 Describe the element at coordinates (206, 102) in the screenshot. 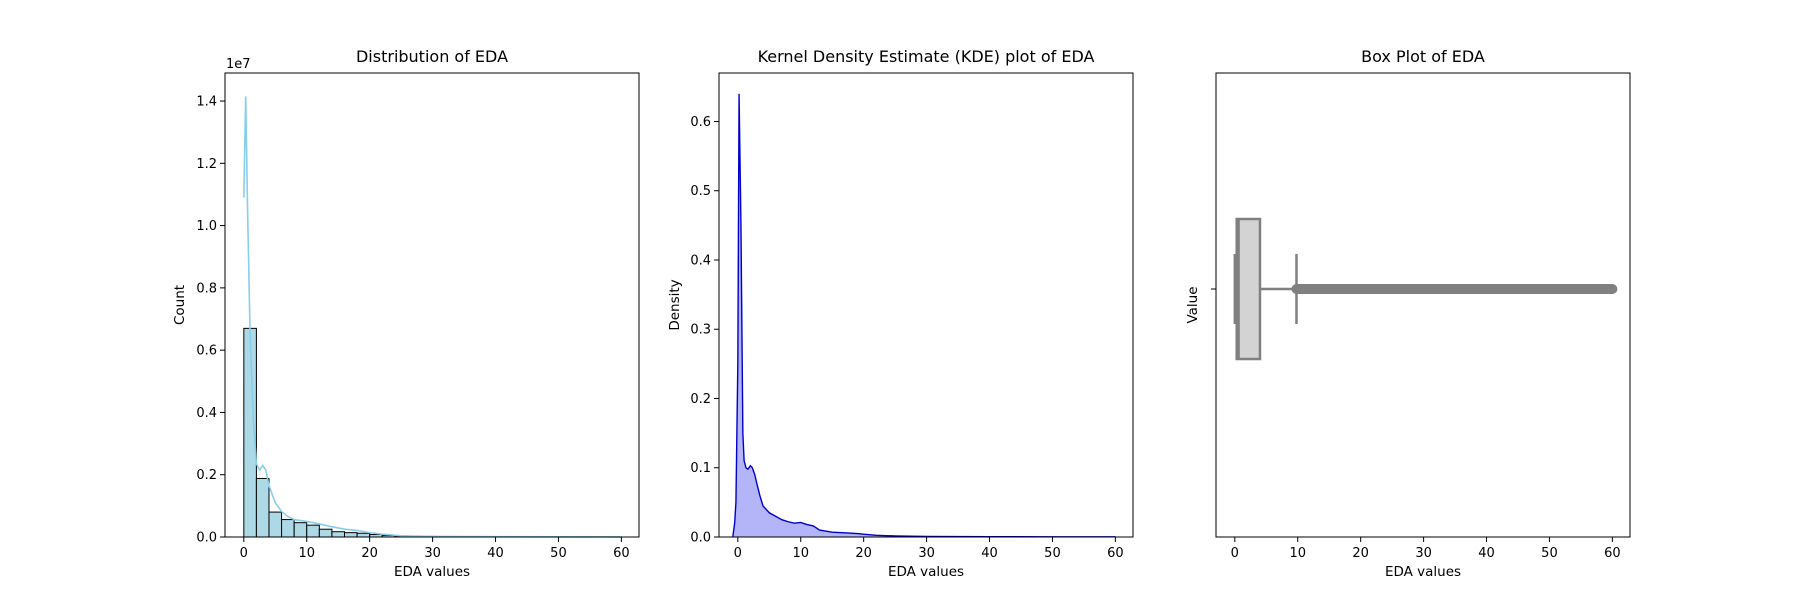

I see `y-tick-label: 1.4` at that location.